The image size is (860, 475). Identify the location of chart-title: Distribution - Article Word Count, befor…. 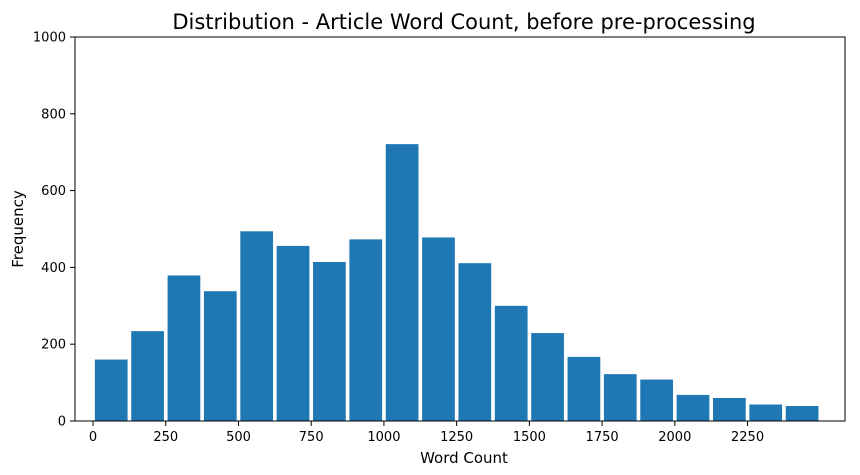
(463, 22).